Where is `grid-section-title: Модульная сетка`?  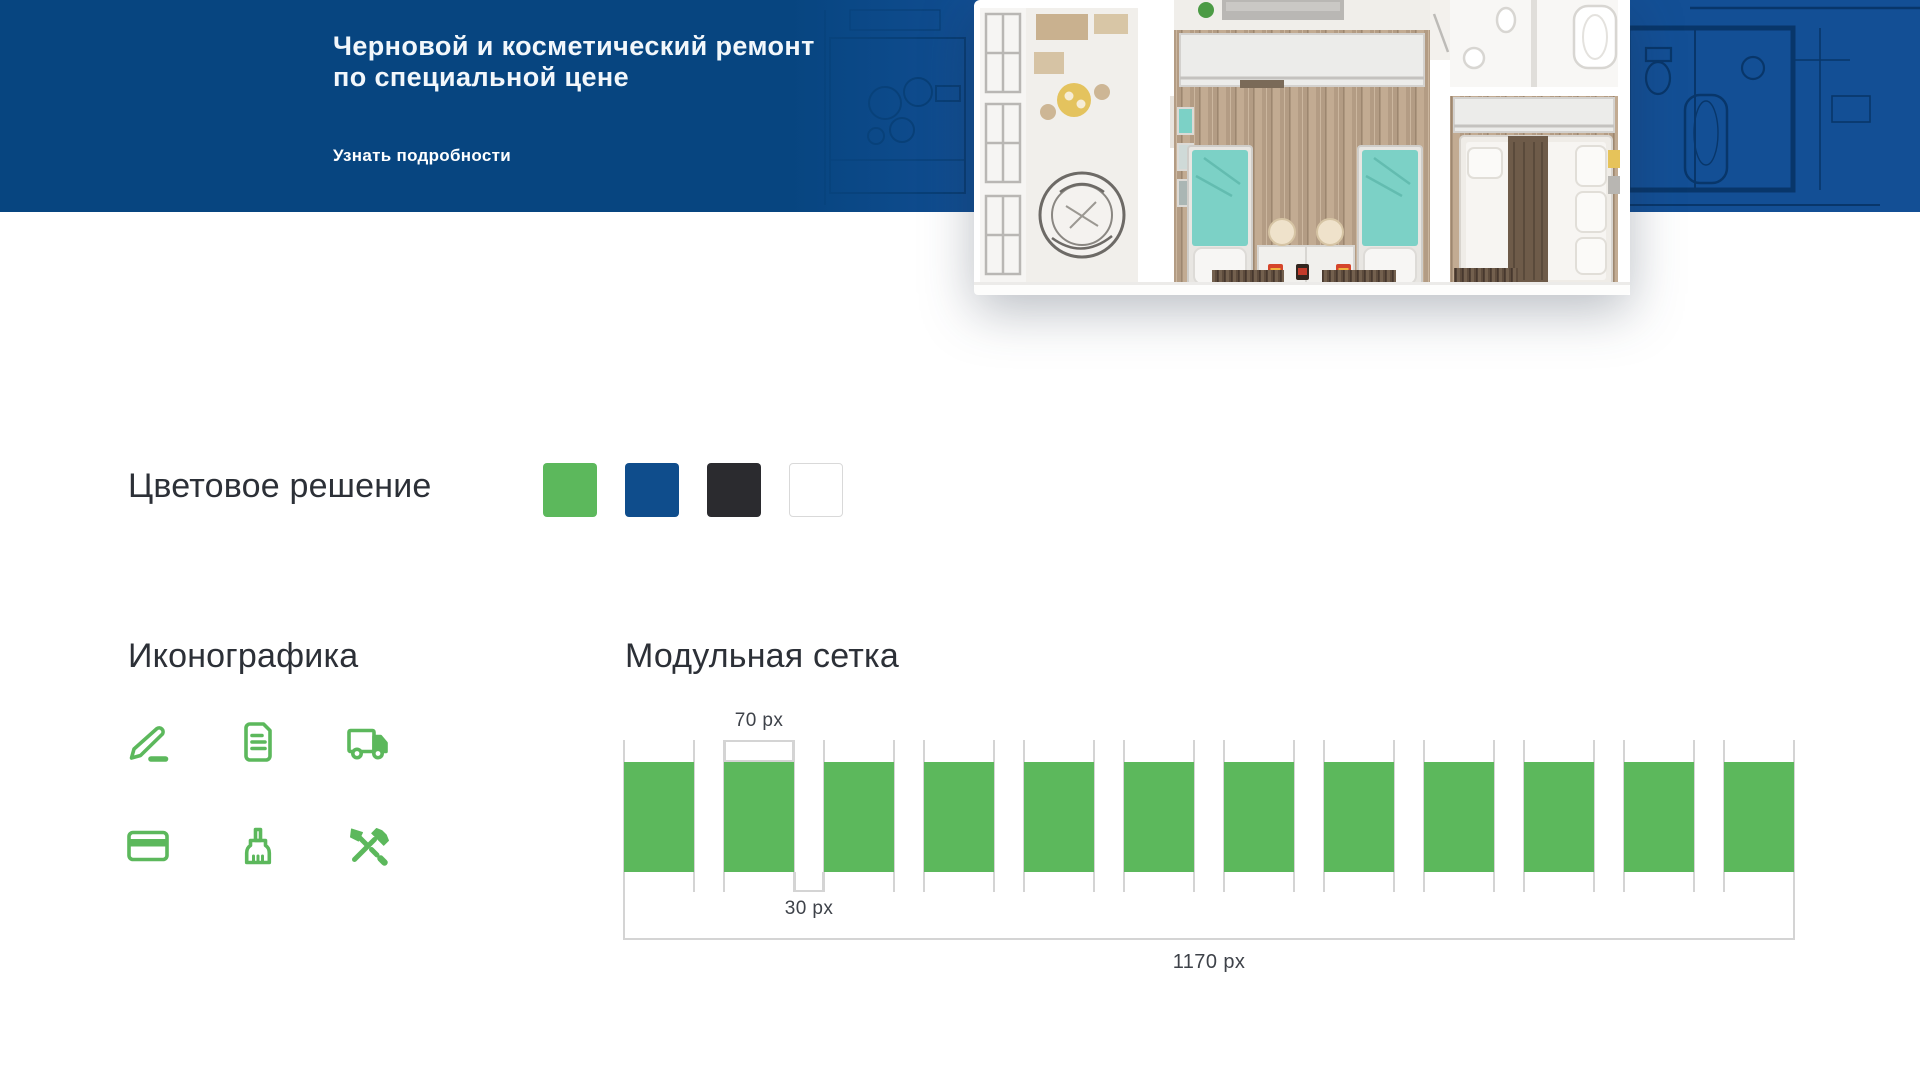 grid-section-title: Модульная сетка is located at coordinates (762, 656).